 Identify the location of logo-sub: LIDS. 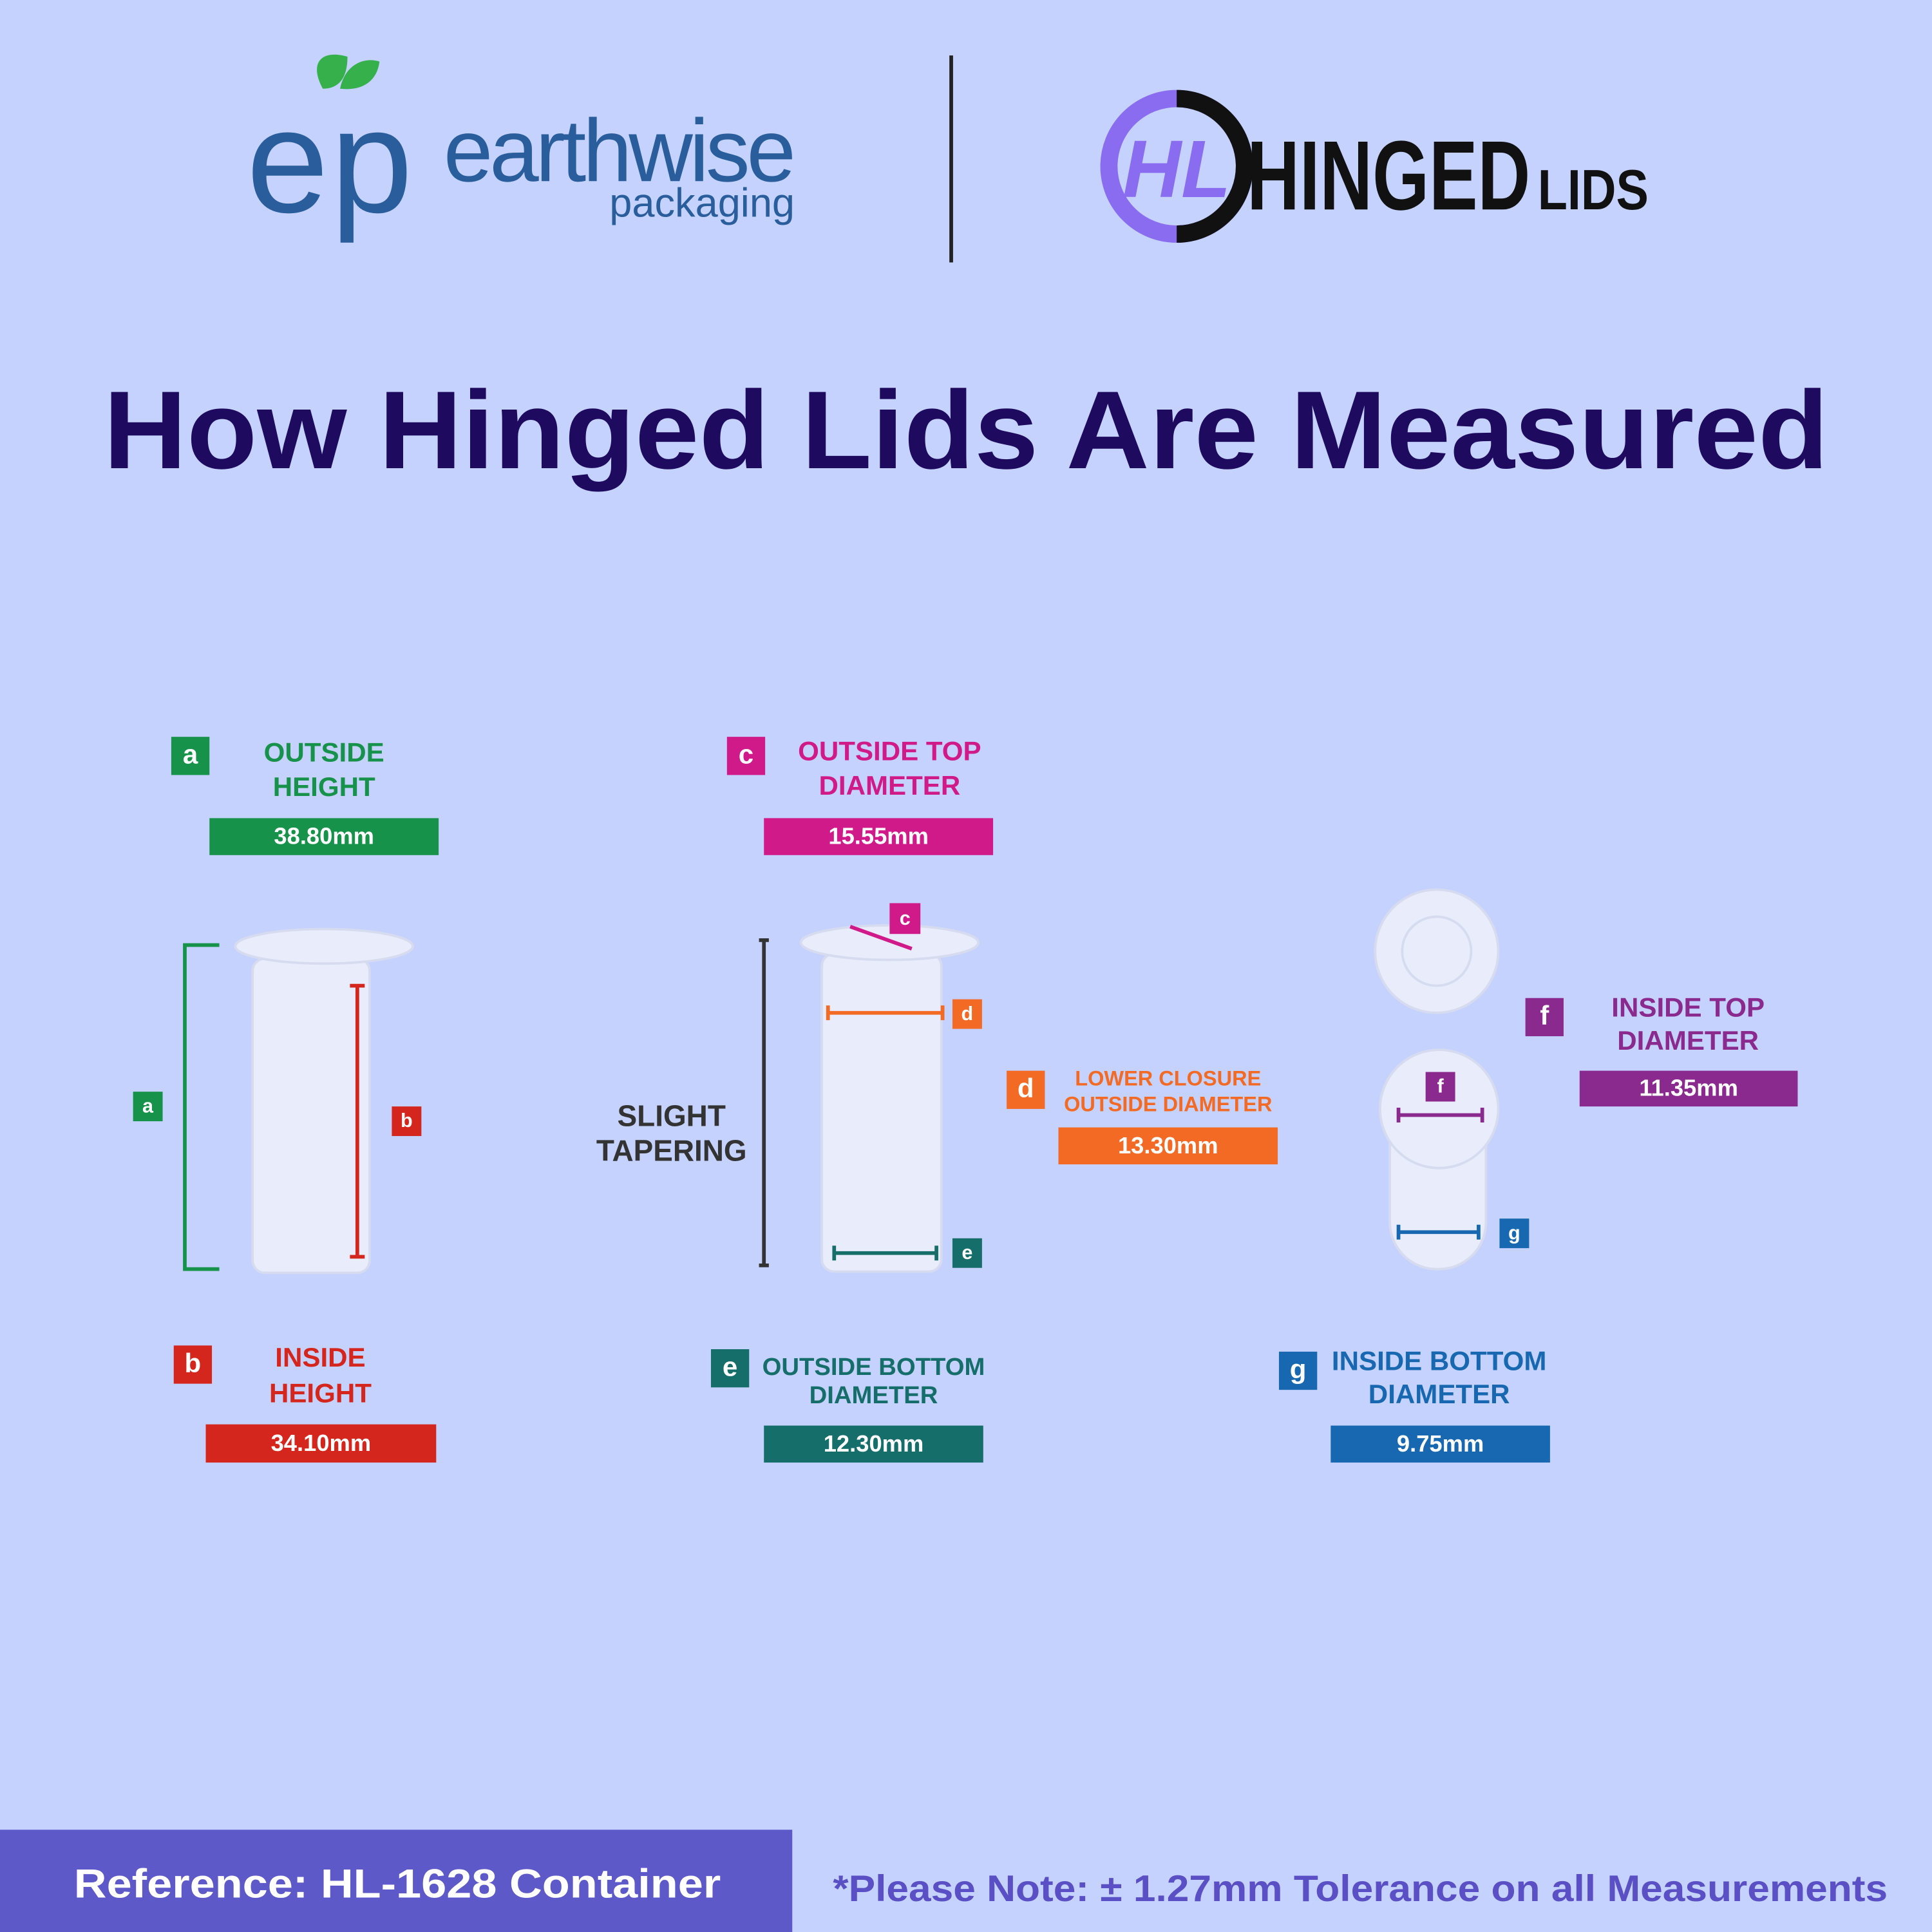
(1593, 190).